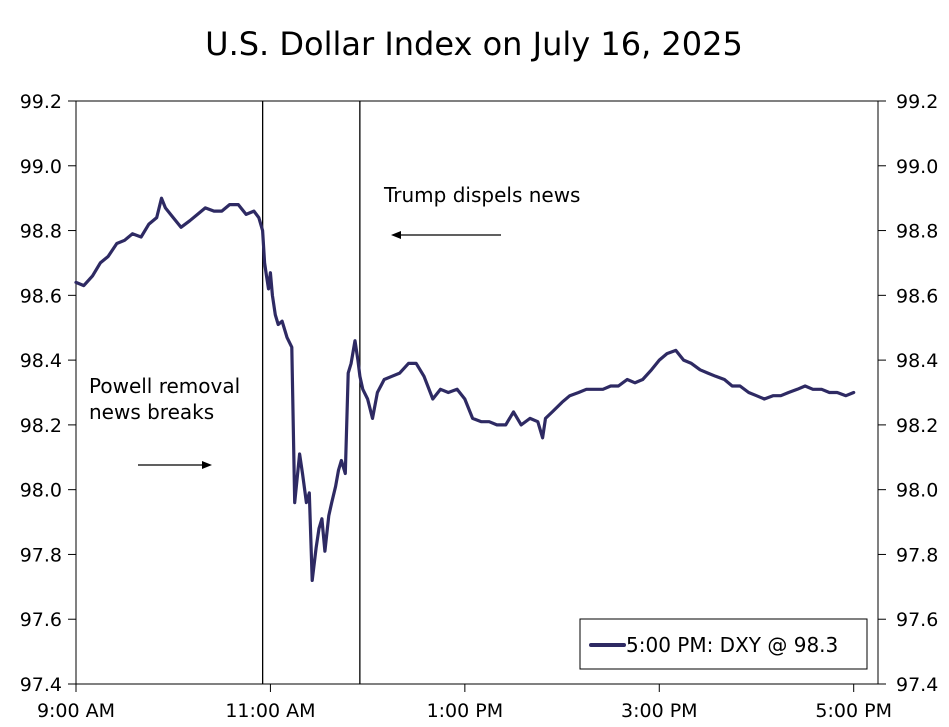 This screenshot has width=949, height=727. I want to click on y-tick-label-right: 98.0, so click(917, 491).